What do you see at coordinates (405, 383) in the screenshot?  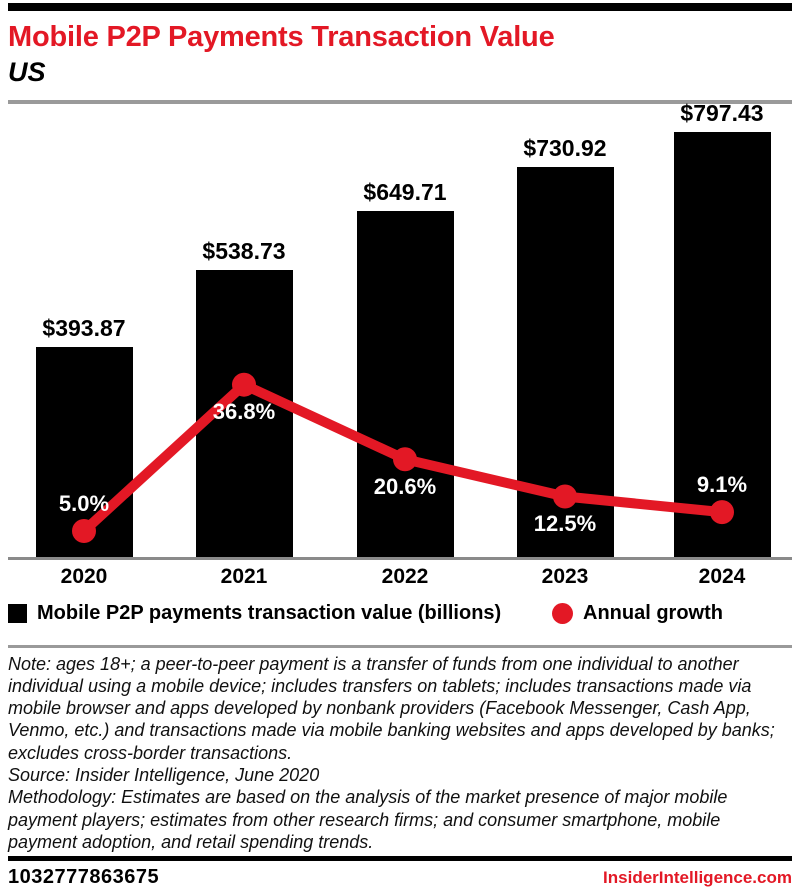 I see `bar-2022` at bounding box center [405, 383].